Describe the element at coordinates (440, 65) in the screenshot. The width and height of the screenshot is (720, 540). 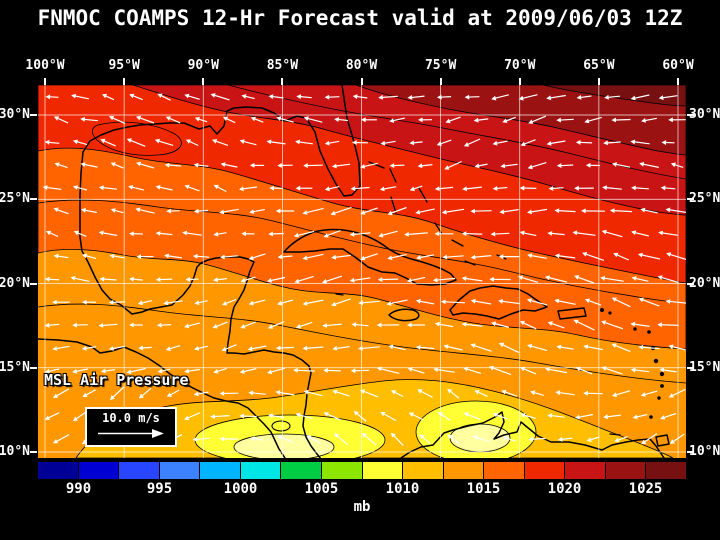
I see `lon-label: 75°W` at that location.